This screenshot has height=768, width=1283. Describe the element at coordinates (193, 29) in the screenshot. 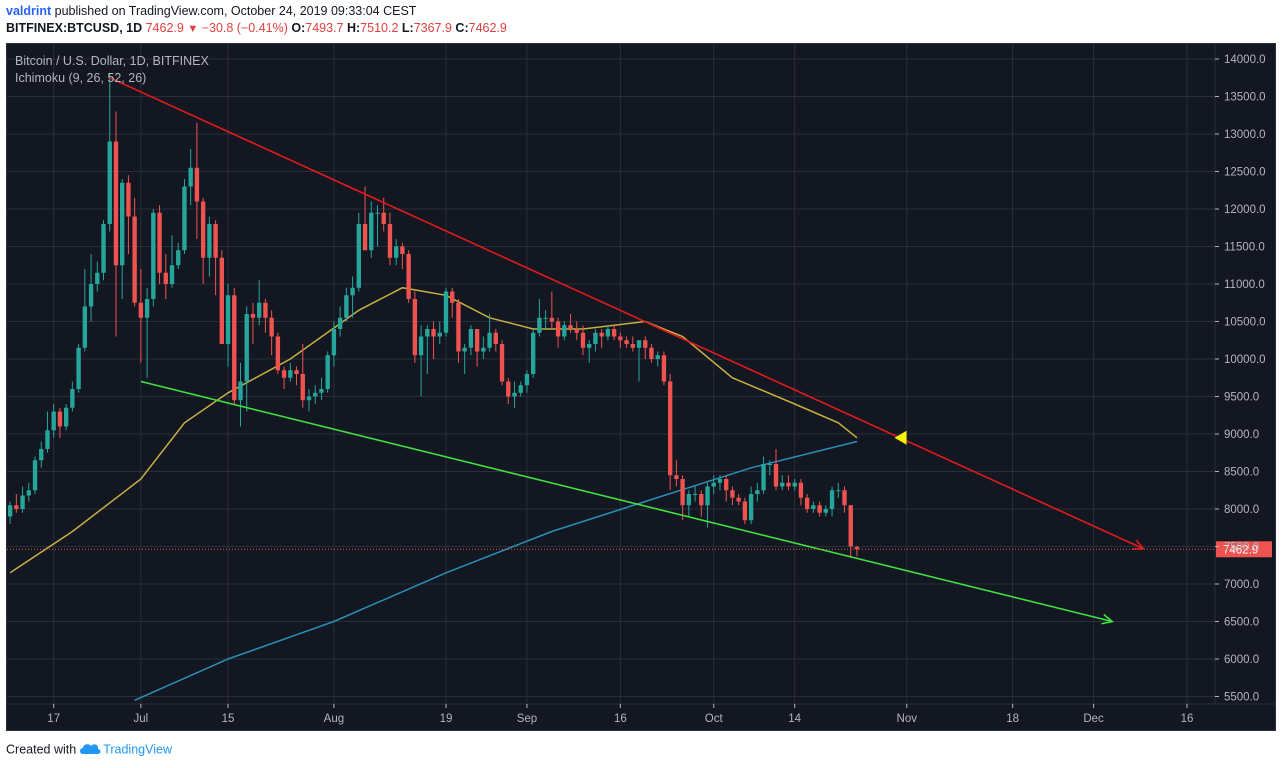

I see `down-arrow-icon: ▼` at that location.